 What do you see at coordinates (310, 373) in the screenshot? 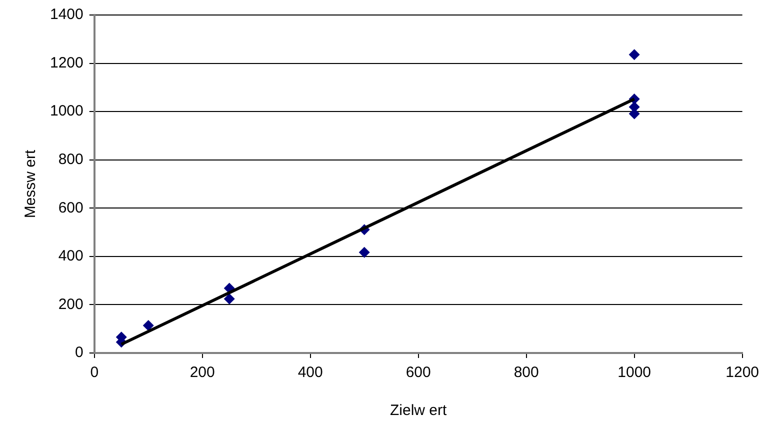
I see `x-tick-label: 400` at bounding box center [310, 373].